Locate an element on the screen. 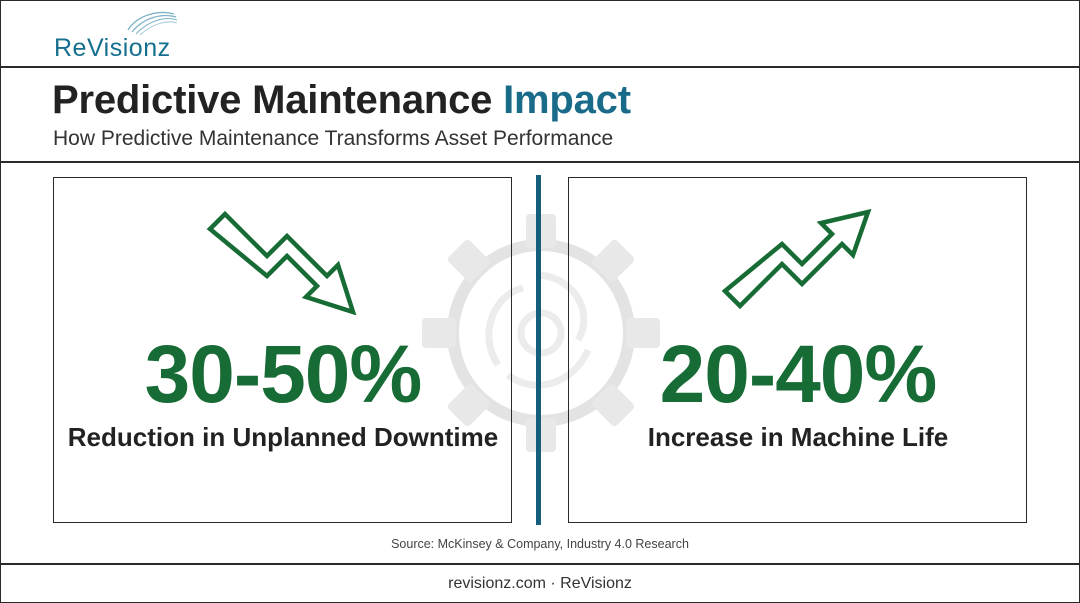  logo-text: ReVisionz is located at coordinates (112, 48).